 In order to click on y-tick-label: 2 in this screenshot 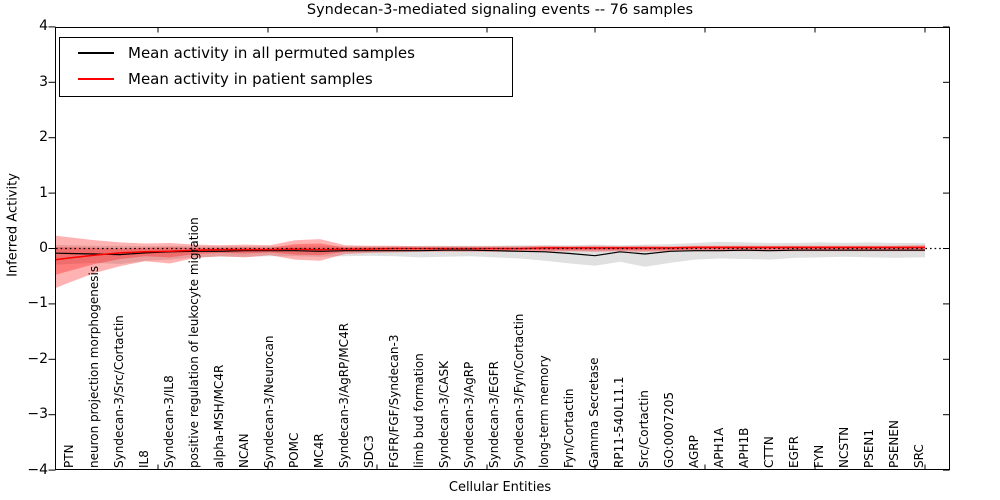, I will do `click(43, 137)`.